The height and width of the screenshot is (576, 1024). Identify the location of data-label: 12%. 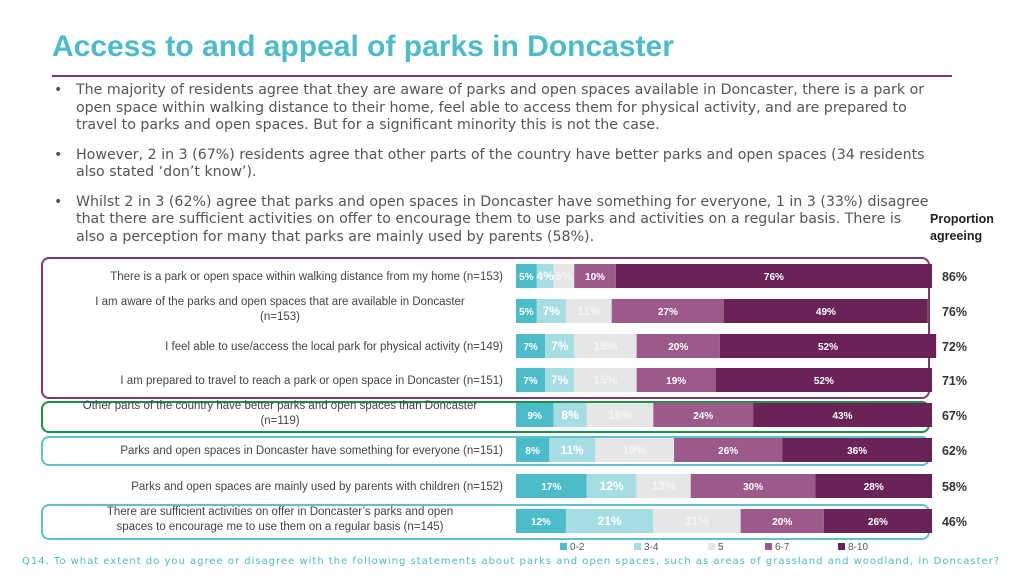
(541, 522).